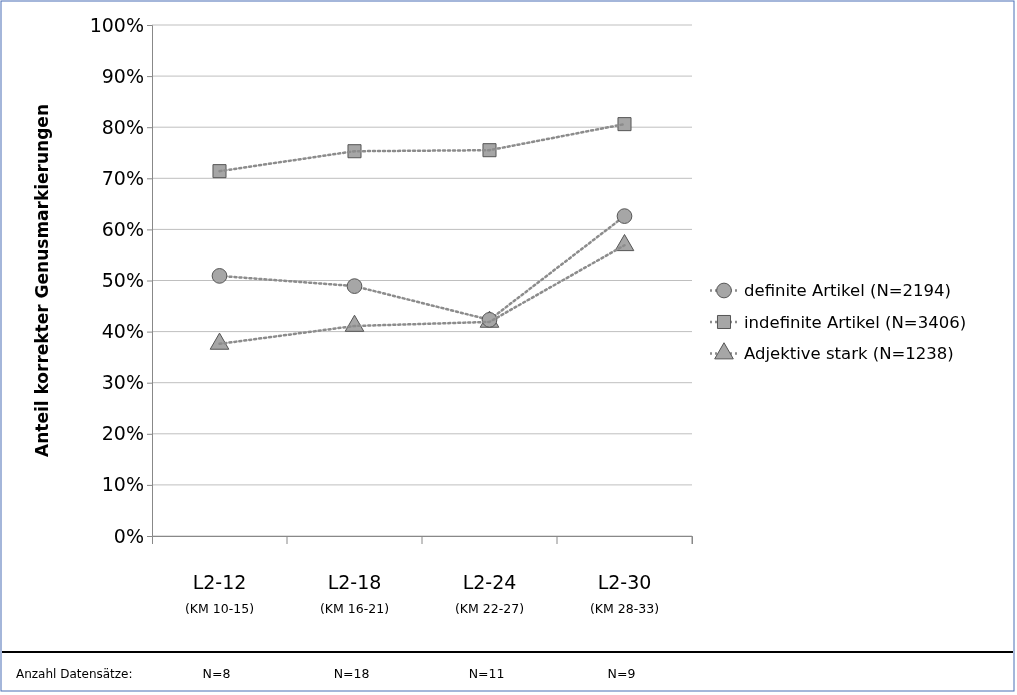 The width and height of the screenshot is (1017, 695). What do you see at coordinates (216, 673) in the screenshot?
I see `text: N=8` at bounding box center [216, 673].